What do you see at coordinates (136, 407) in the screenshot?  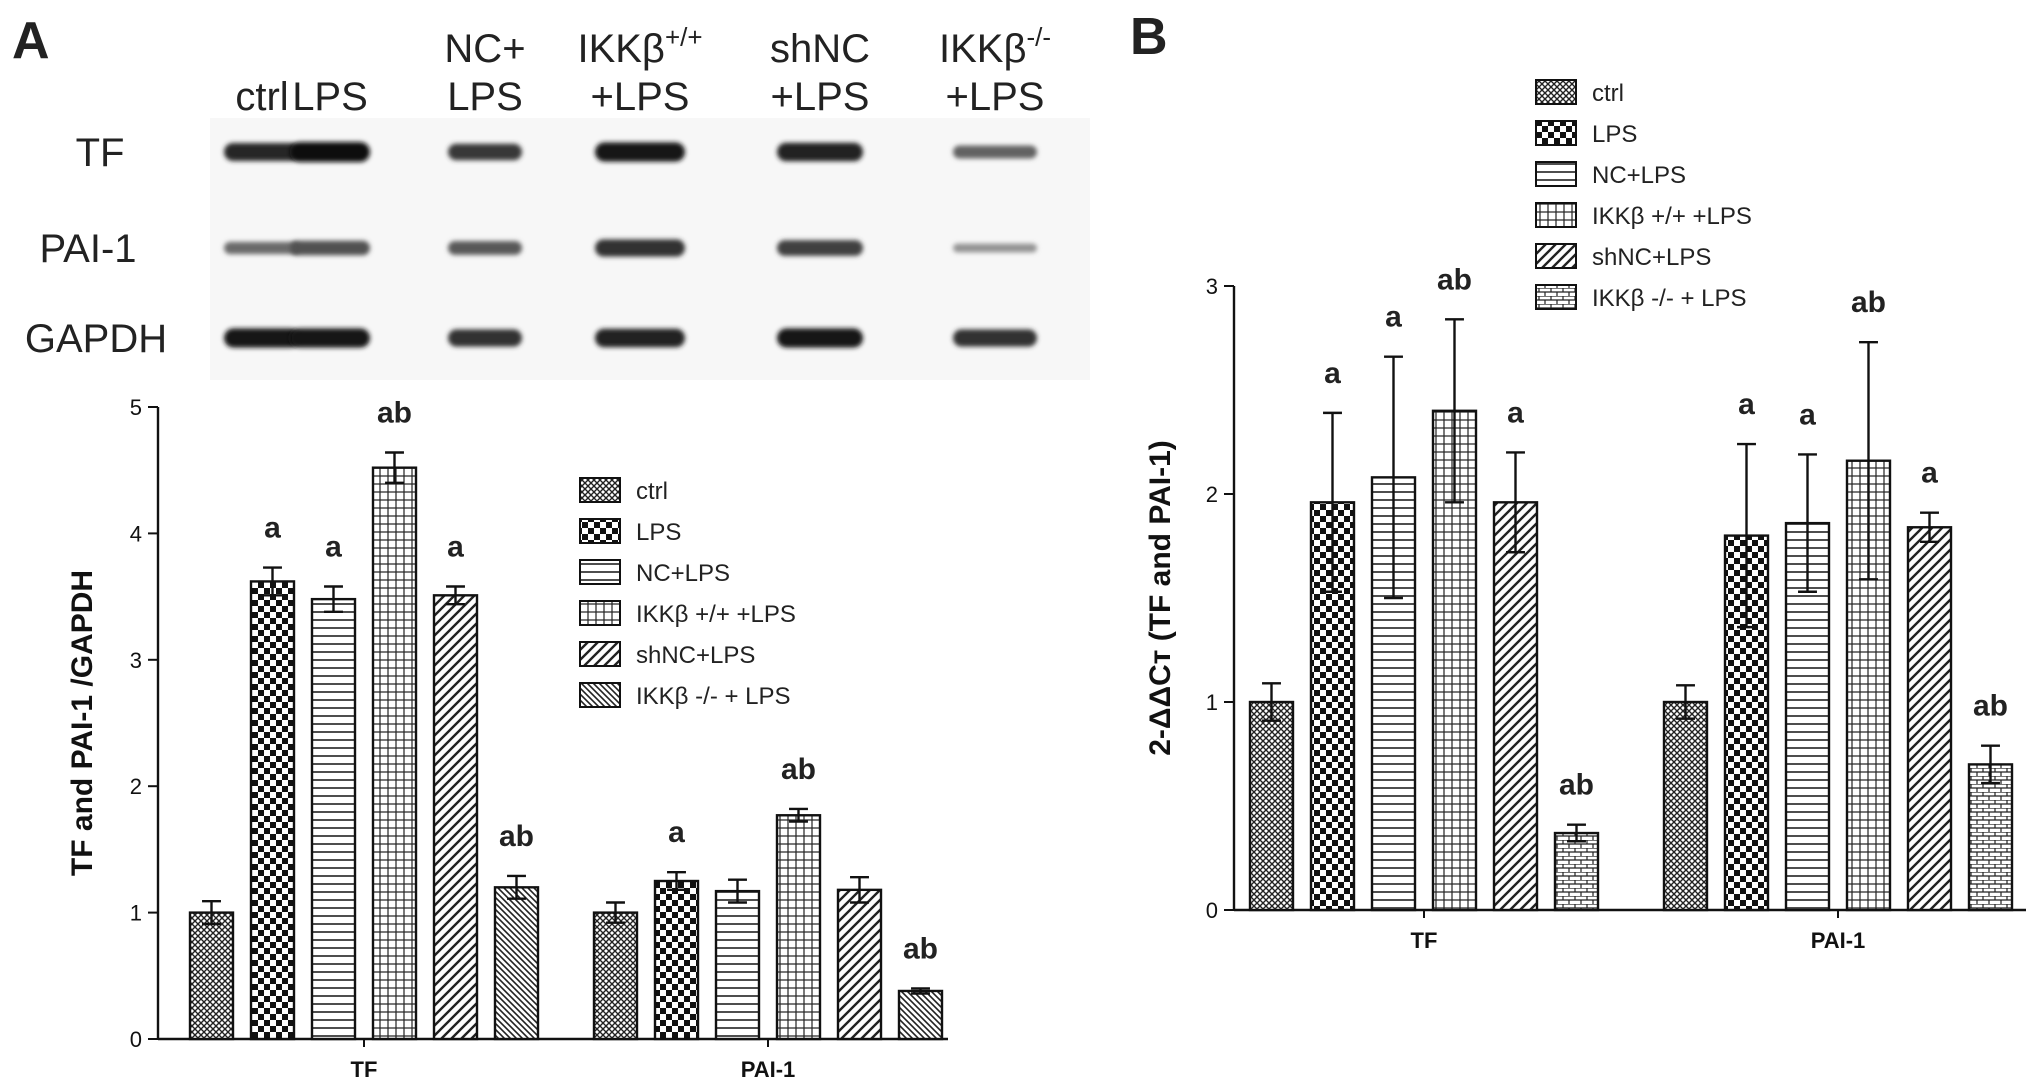 I see `y-tick-label-5: 5` at bounding box center [136, 407].